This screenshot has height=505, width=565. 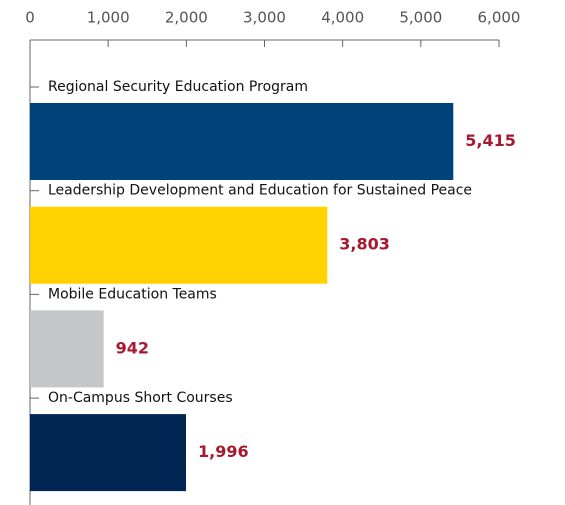 What do you see at coordinates (132, 294) in the screenshot?
I see `category-label: Mobile Education Teams` at bounding box center [132, 294].